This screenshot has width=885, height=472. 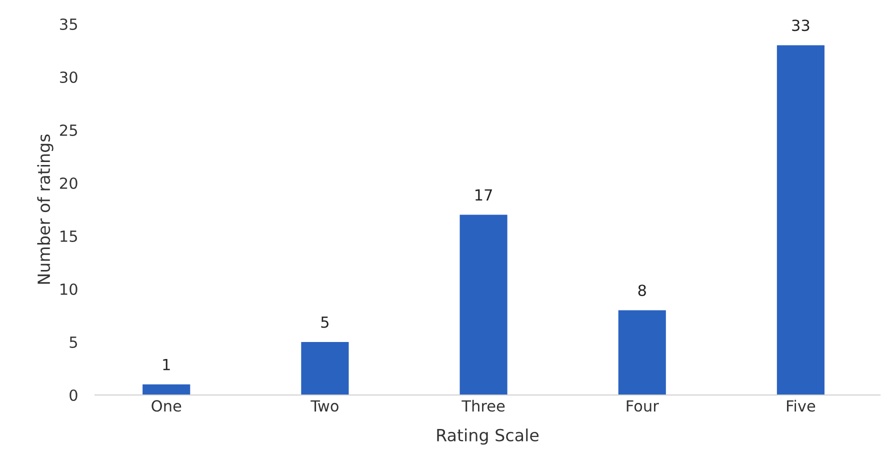 What do you see at coordinates (68, 236) in the screenshot?
I see `y-tick-label: 15` at bounding box center [68, 236].